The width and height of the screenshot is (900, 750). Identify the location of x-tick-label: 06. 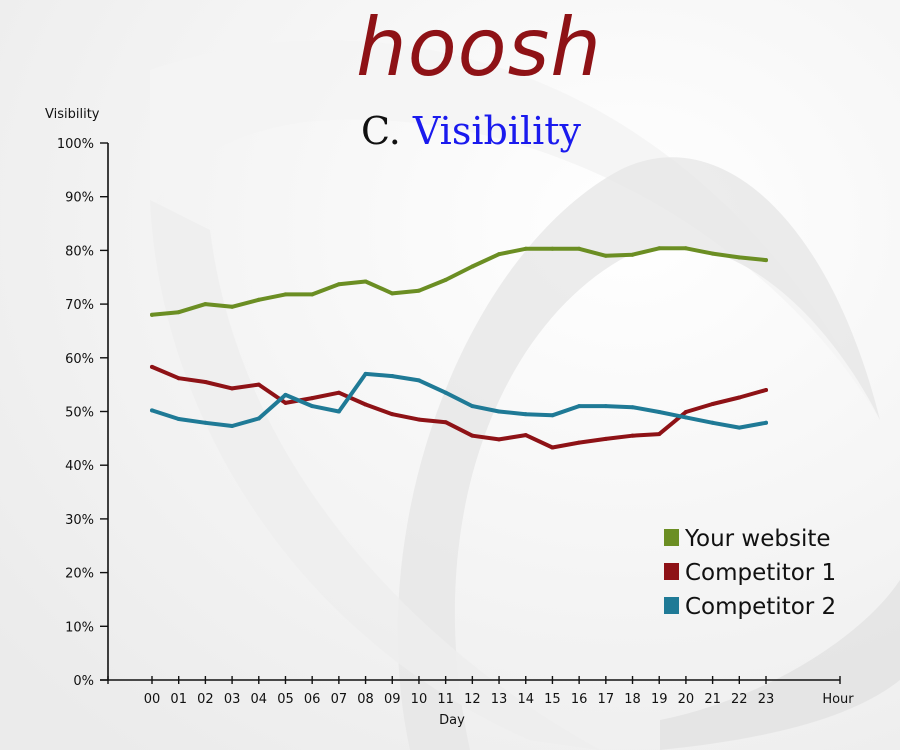
(312, 699).